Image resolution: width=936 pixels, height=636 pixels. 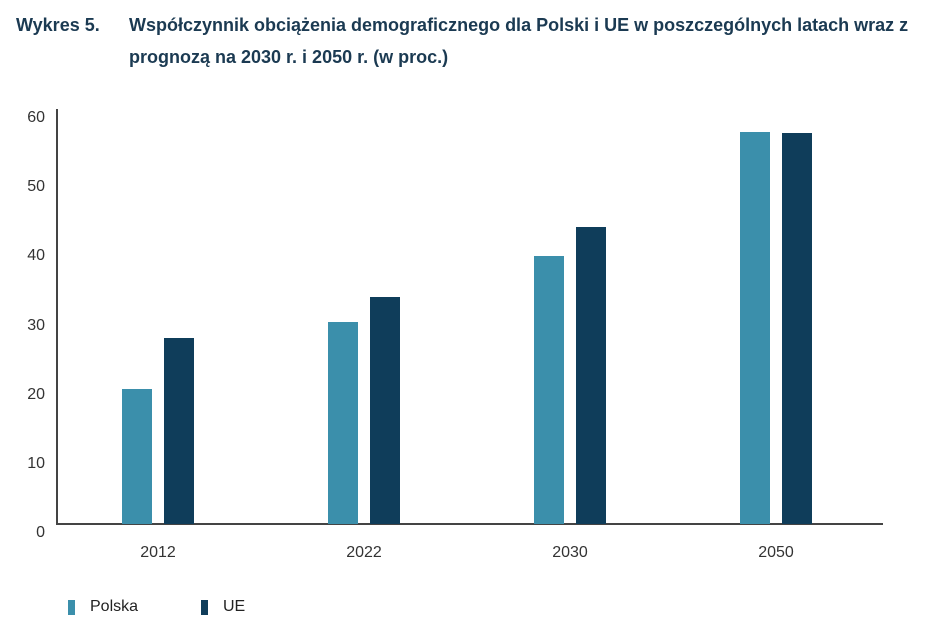 What do you see at coordinates (755, 327) in the screenshot?
I see `bar-polska-2050` at bounding box center [755, 327].